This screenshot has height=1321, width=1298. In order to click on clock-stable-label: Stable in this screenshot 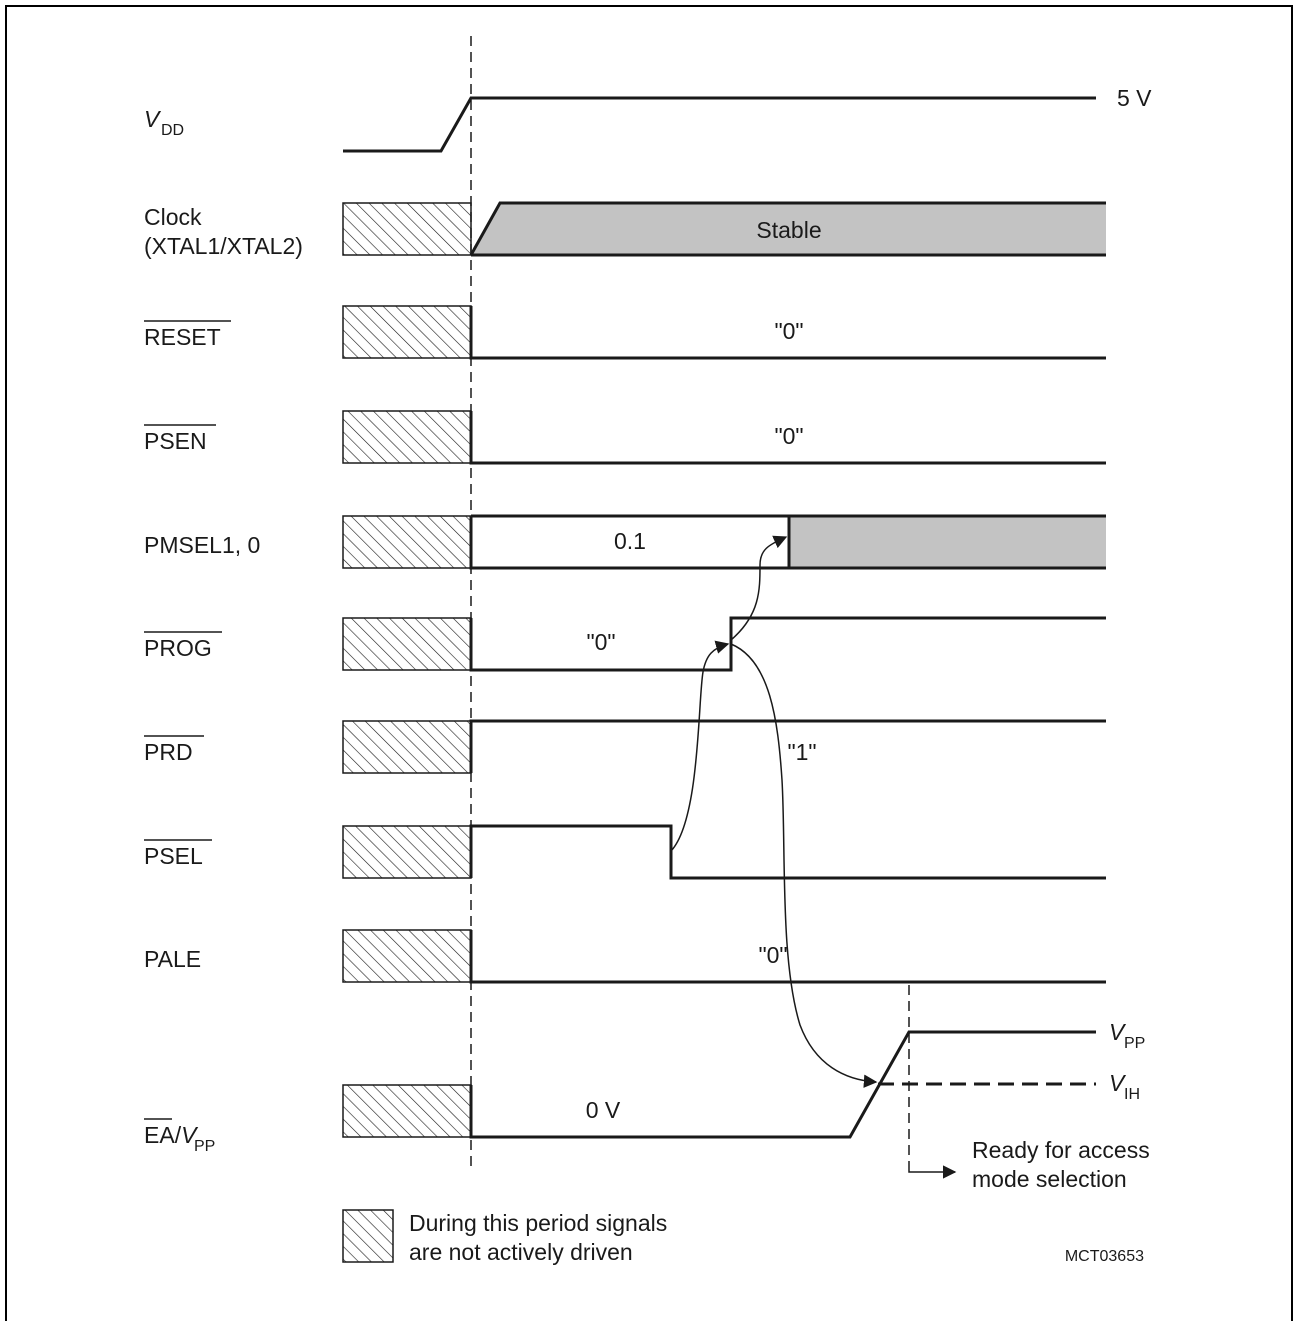, I will do `click(788, 230)`.